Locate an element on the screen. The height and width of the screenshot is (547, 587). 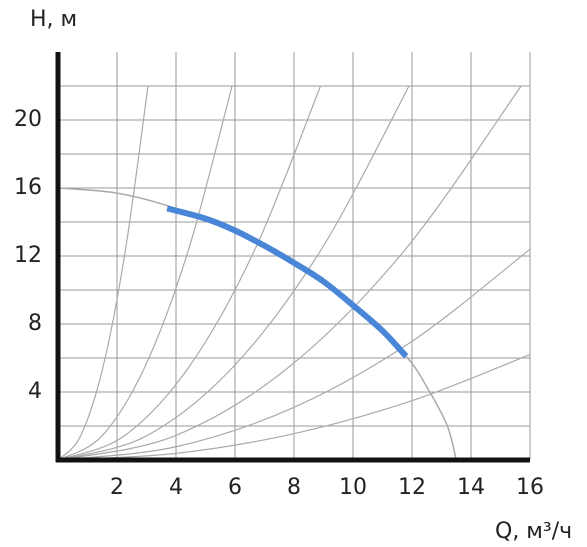
x-tick-label: 16 is located at coordinates (530, 487).